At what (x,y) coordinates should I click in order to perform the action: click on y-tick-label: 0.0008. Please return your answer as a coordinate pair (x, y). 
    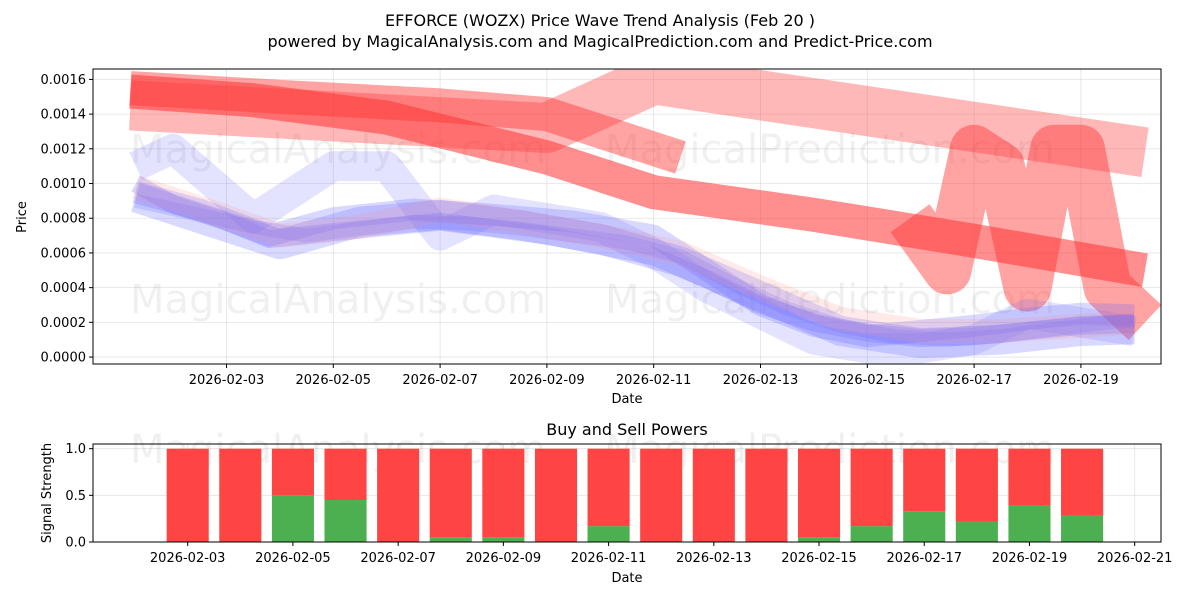
    Looking at the image, I should click on (64, 219).